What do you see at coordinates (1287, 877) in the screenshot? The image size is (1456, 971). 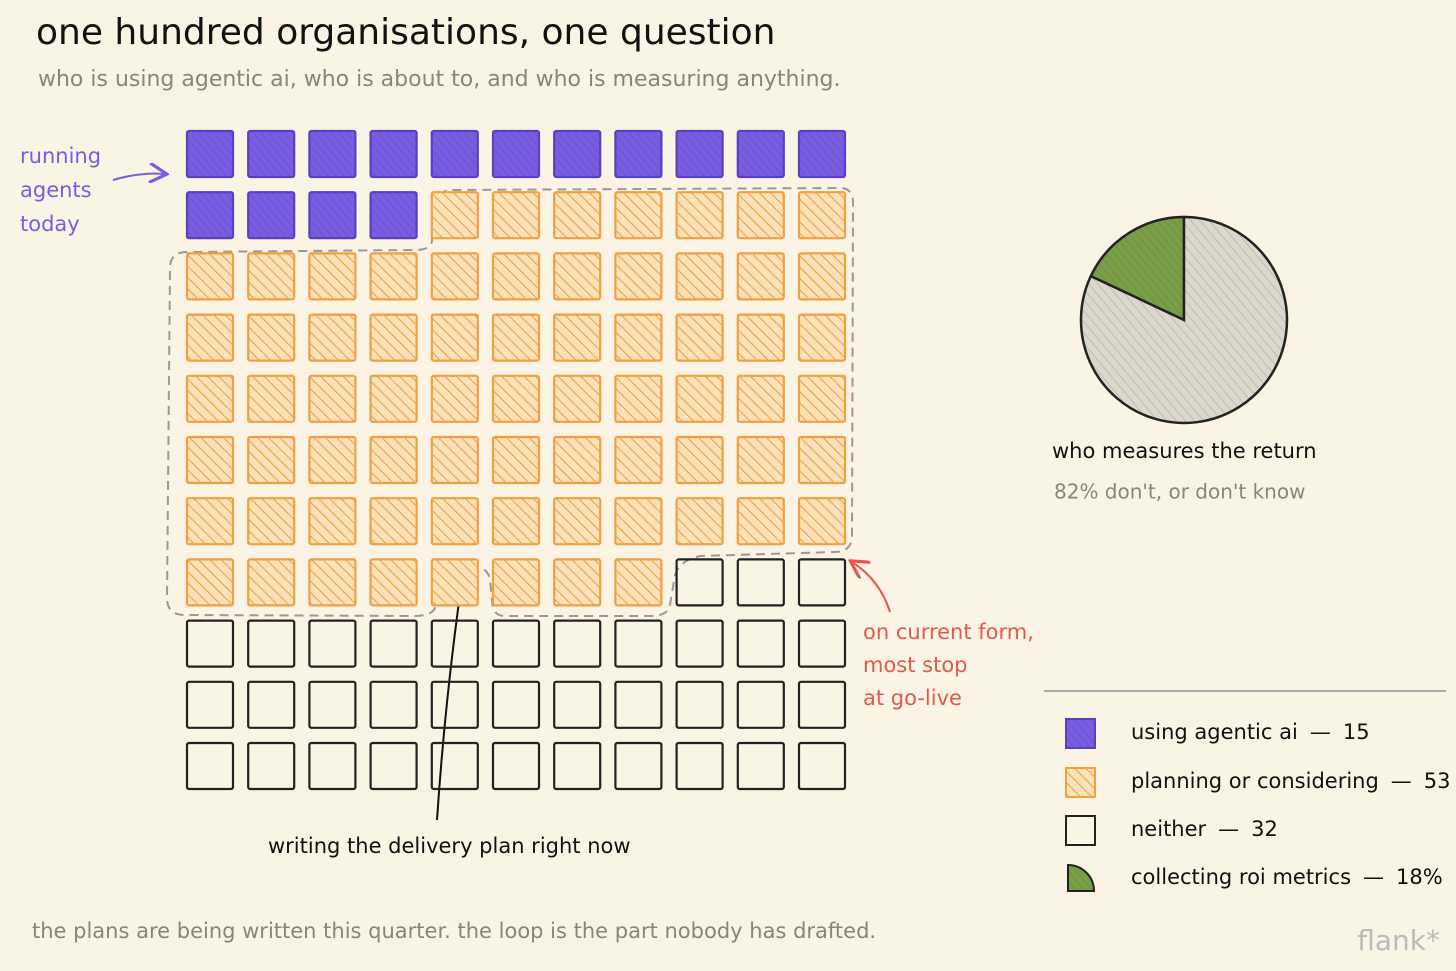 I see `legend-entry: collecting roi metrics — 18%` at bounding box center [1287, 877].